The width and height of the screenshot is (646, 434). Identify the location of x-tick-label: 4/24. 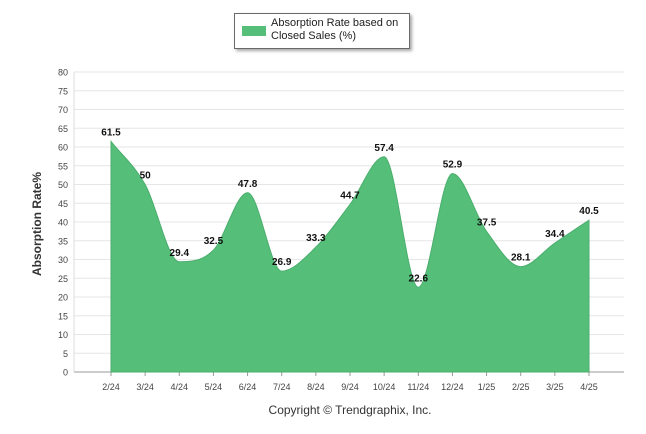
(180, 387).